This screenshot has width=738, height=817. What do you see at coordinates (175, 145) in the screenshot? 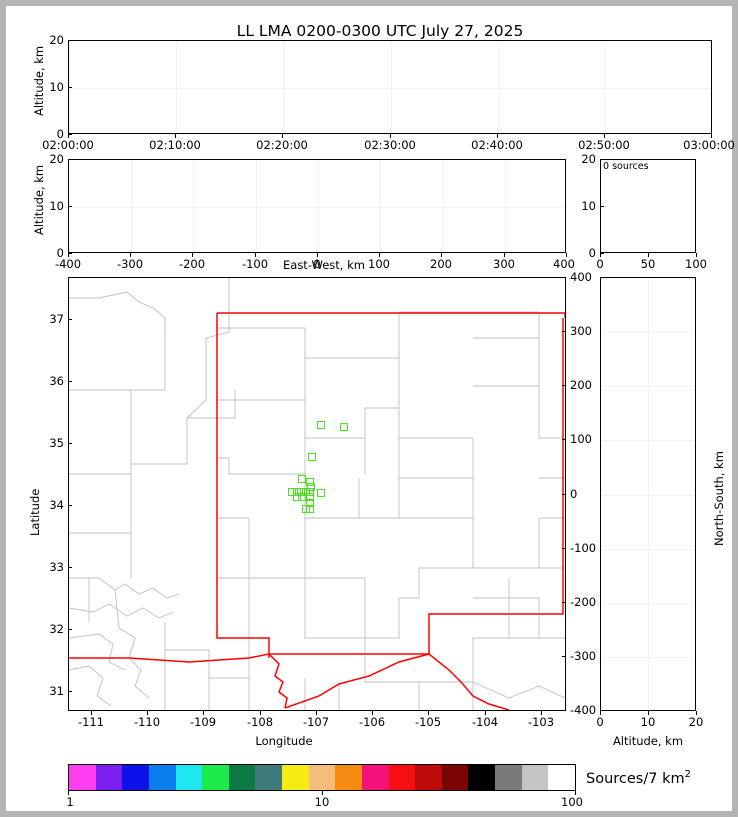
I see `tick-label: 02:10:00` at bounding box center [175, 145].